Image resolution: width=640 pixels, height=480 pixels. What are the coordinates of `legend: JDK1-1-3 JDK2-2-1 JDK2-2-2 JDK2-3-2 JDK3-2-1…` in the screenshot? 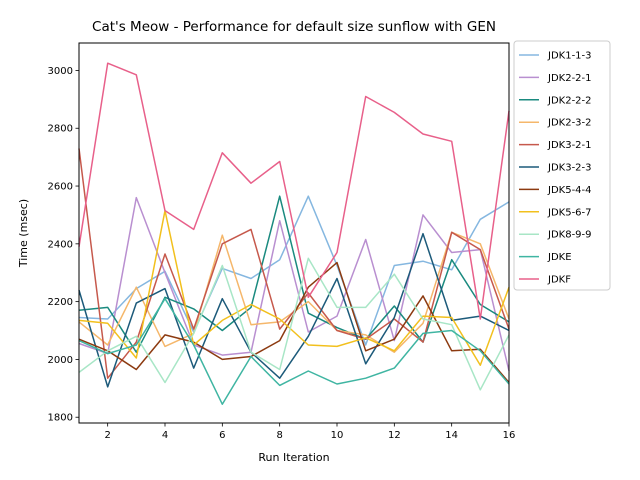 It's located at (562, 165).